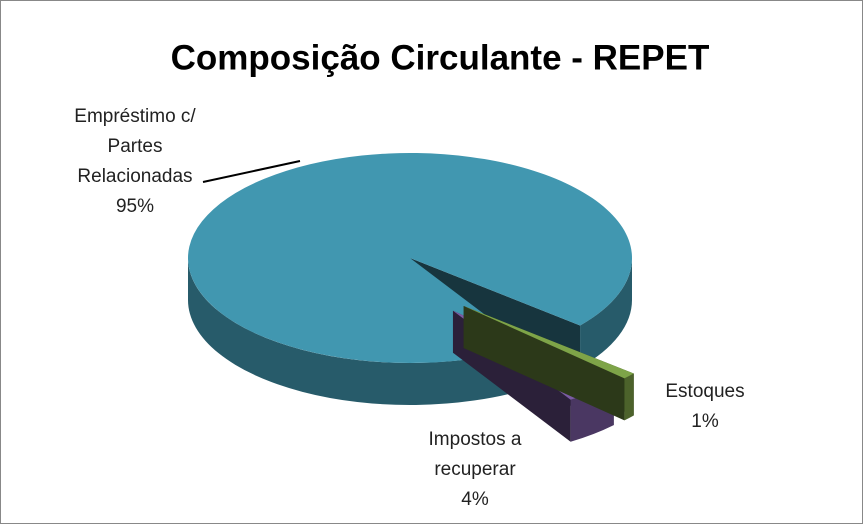  What do you see at coordinates (475, 499) in the screenshot?
I see `value-label: 4%` at bounding box center [475, 499].